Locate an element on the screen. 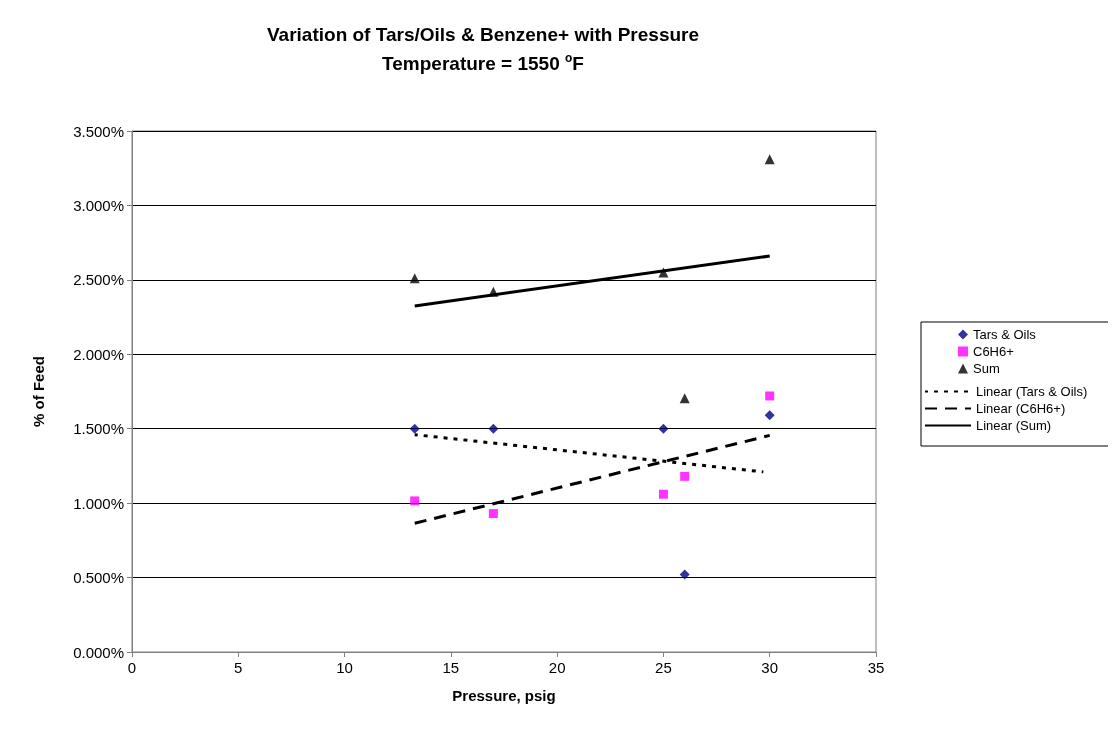  y-tick-label: 2.000% is located at coordinates (98, 354).